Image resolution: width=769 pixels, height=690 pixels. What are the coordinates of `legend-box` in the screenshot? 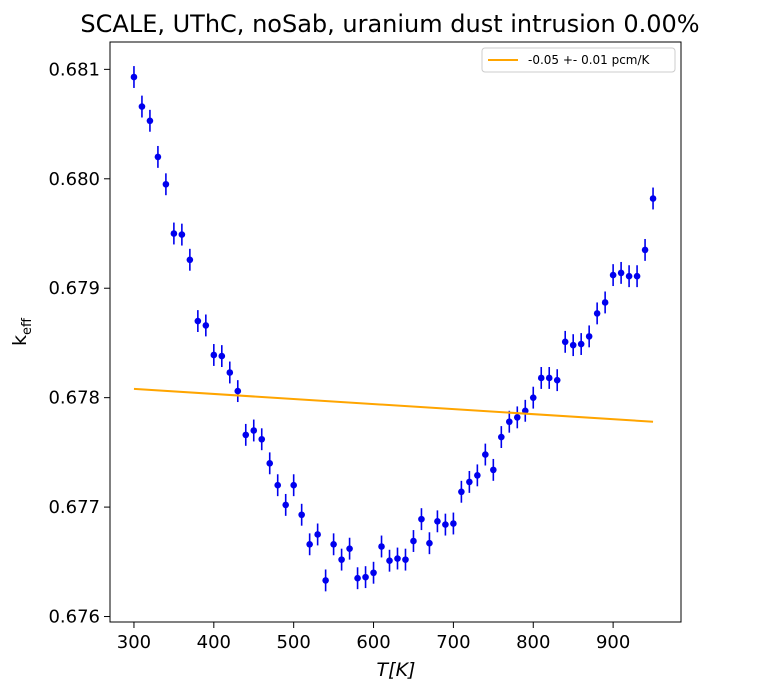 It's located at (578, 60).